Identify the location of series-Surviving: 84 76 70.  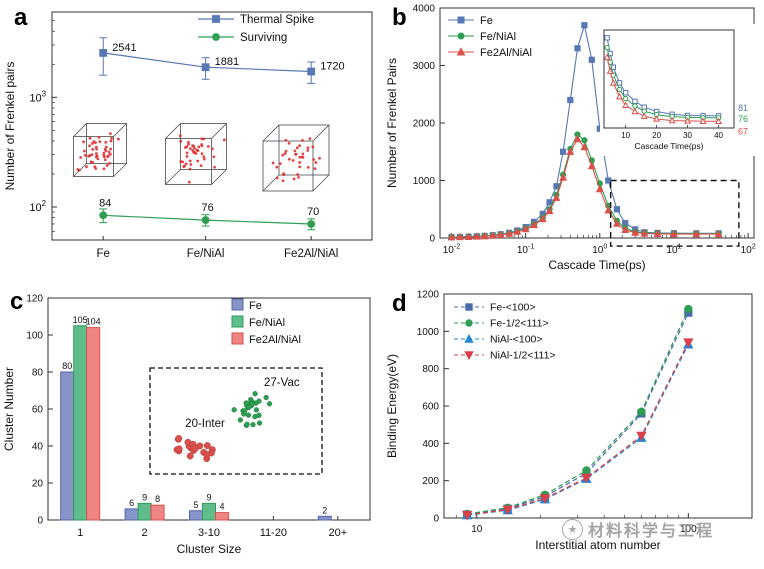
(209, 214).